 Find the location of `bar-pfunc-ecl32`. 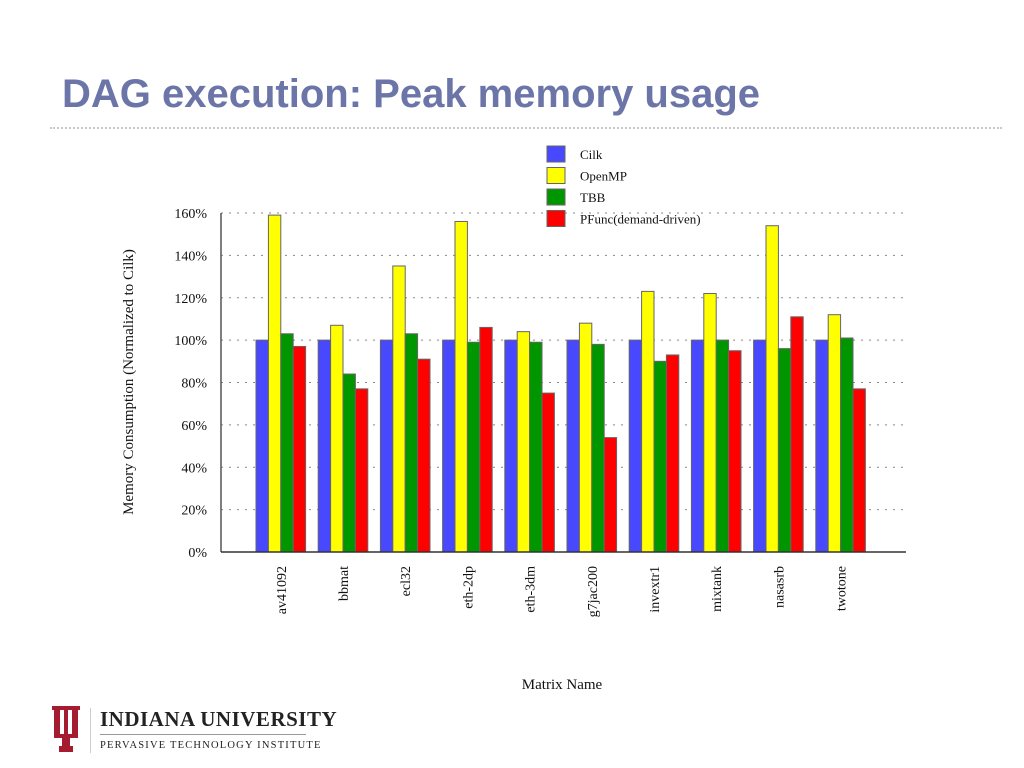

bar-pfunc-ecl32 is located at coordinates (424, 455).